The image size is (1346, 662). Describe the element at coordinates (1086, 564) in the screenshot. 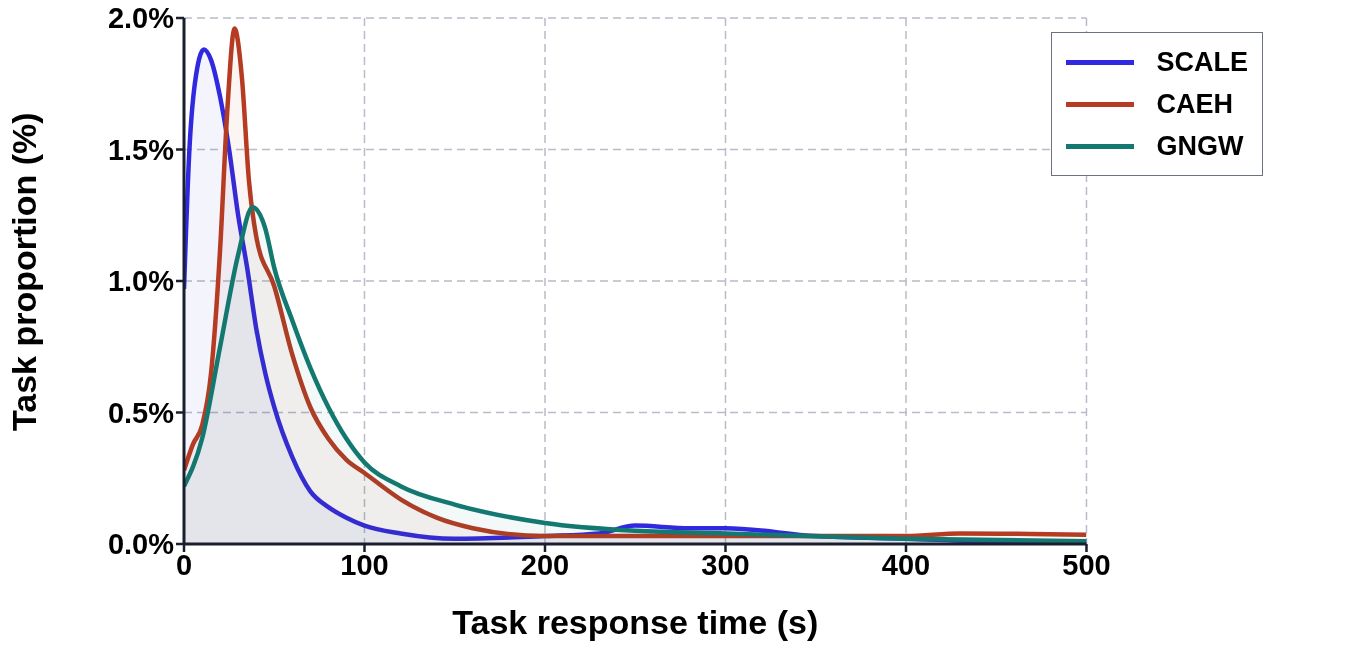

I see `x-tick-label: 500` at that location.